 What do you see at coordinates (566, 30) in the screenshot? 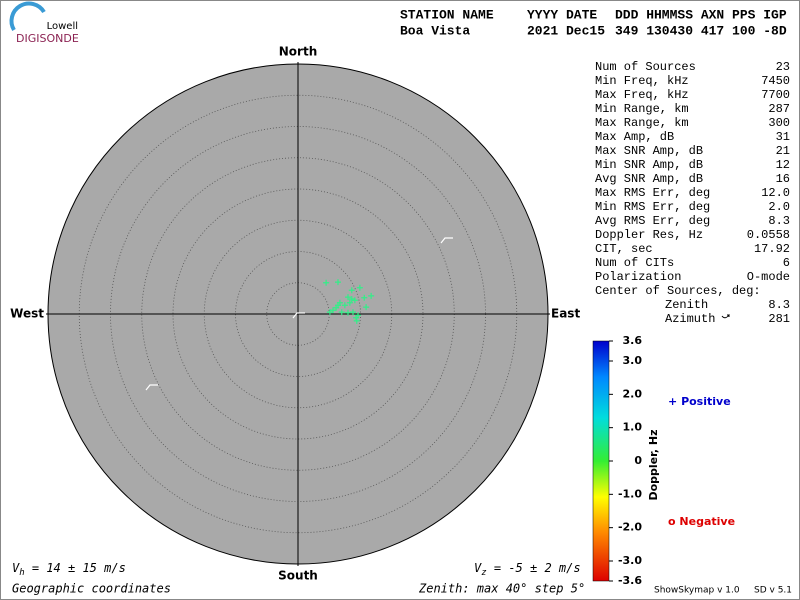
I see `header-value: 2021 Dec15` at bounding box center [566, 30].